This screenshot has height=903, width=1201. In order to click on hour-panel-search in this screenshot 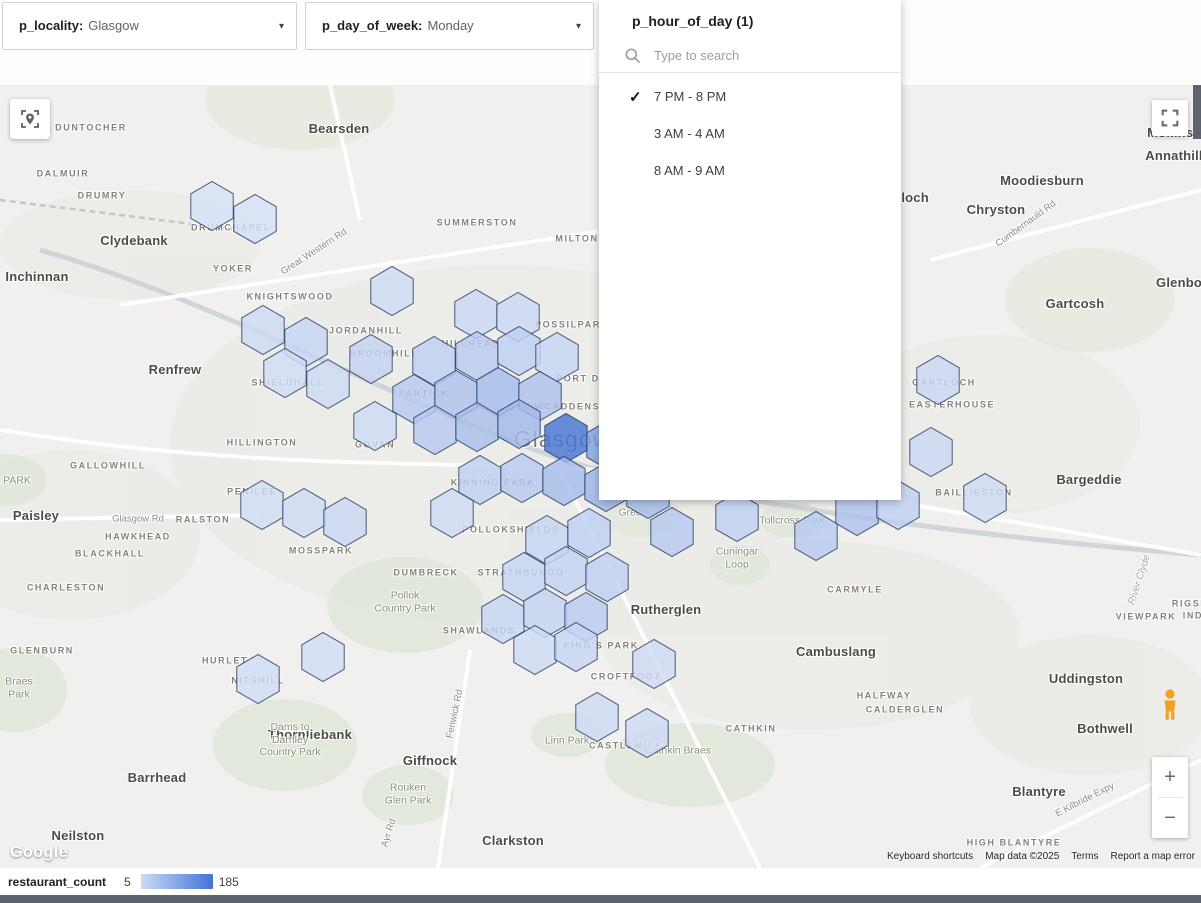, I will do `click(750, 56)`.